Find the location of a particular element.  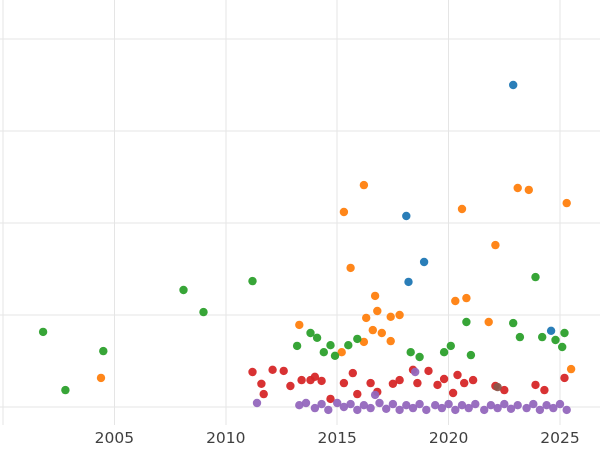

x-tick-label: 2015 is located at coordinates (336, 438).